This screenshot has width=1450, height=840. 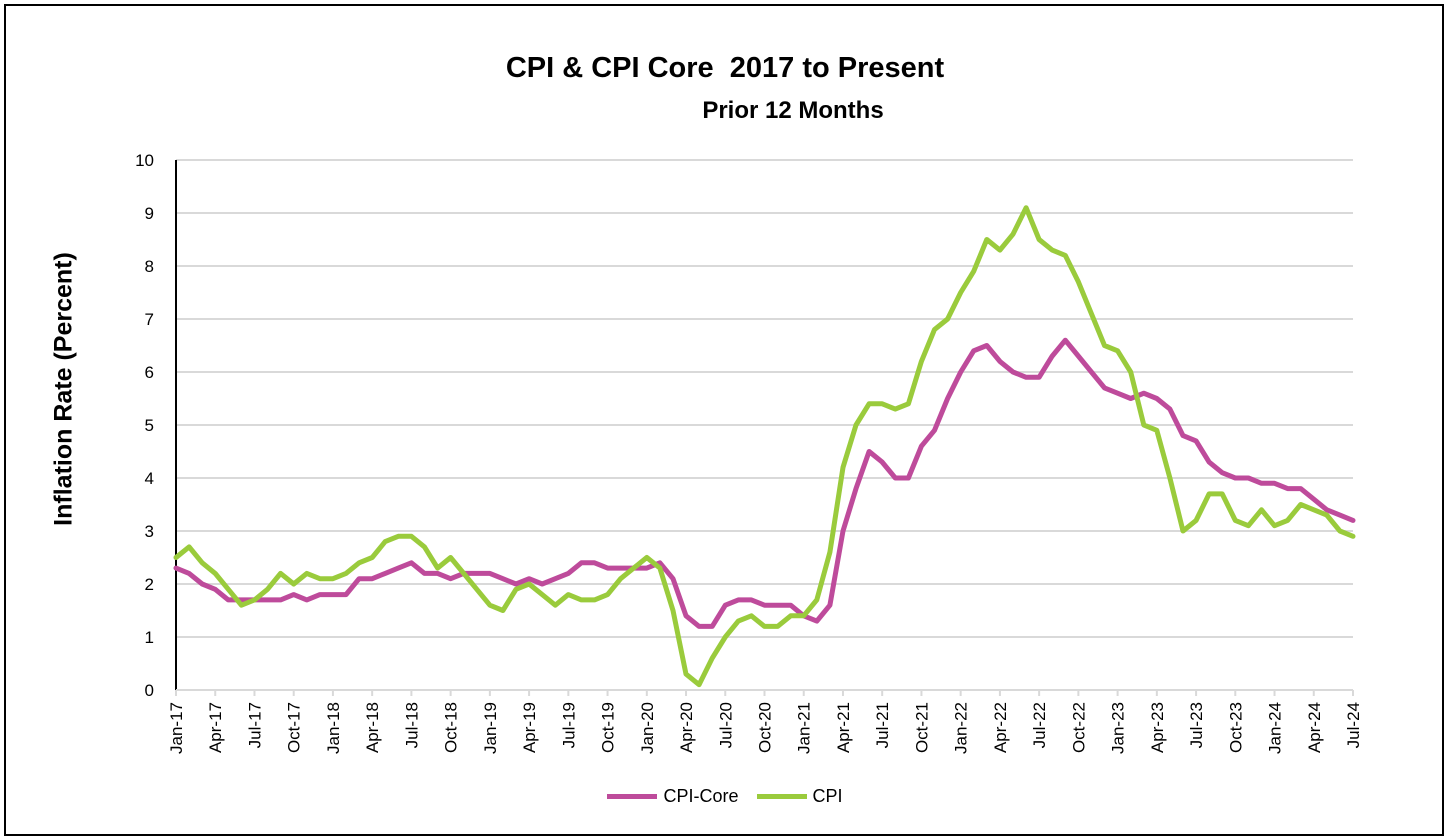 What do you see at coordinates (921, 727) in the screenshot?
I see `x-tick-label: Oct-21` at bounding box center [921, 727].